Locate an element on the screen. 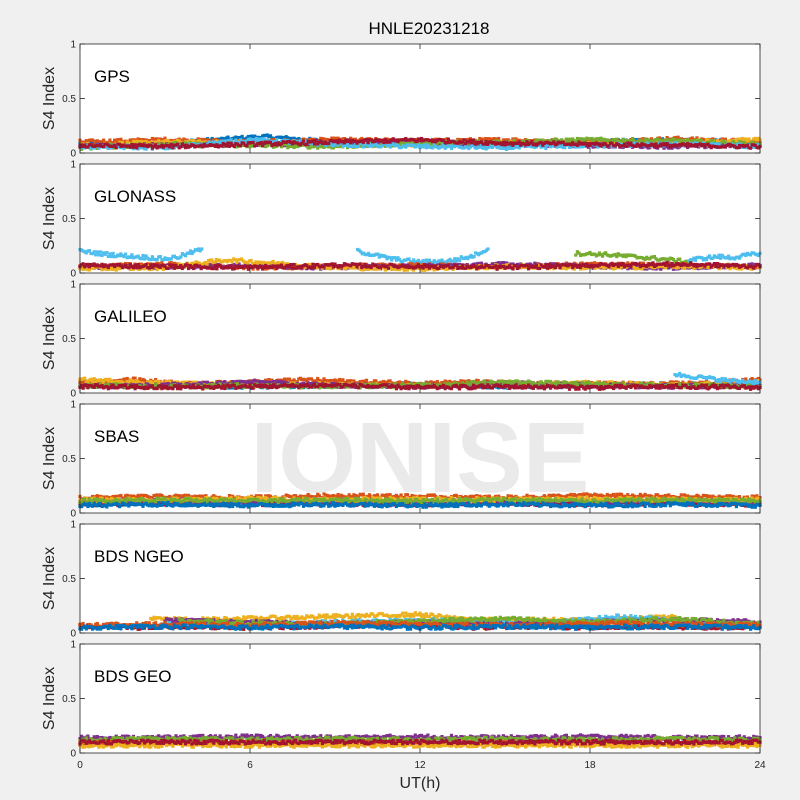 This screenshot has height=800, width=800. figure-title: HNLE20231218 is located at coordinates (429, 28).